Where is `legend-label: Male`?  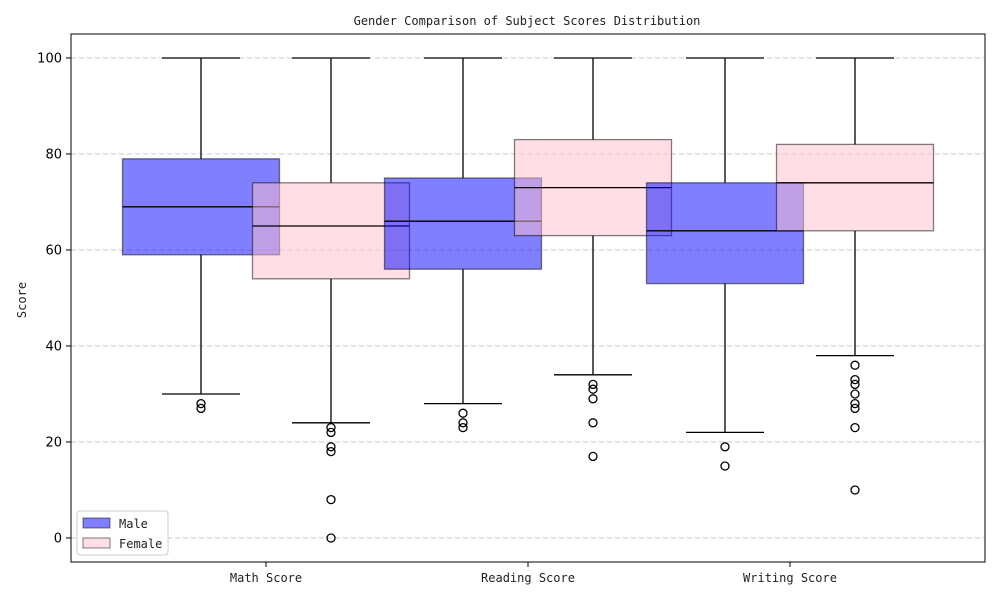 legend-label: Male is located at coordinates (133, 524).